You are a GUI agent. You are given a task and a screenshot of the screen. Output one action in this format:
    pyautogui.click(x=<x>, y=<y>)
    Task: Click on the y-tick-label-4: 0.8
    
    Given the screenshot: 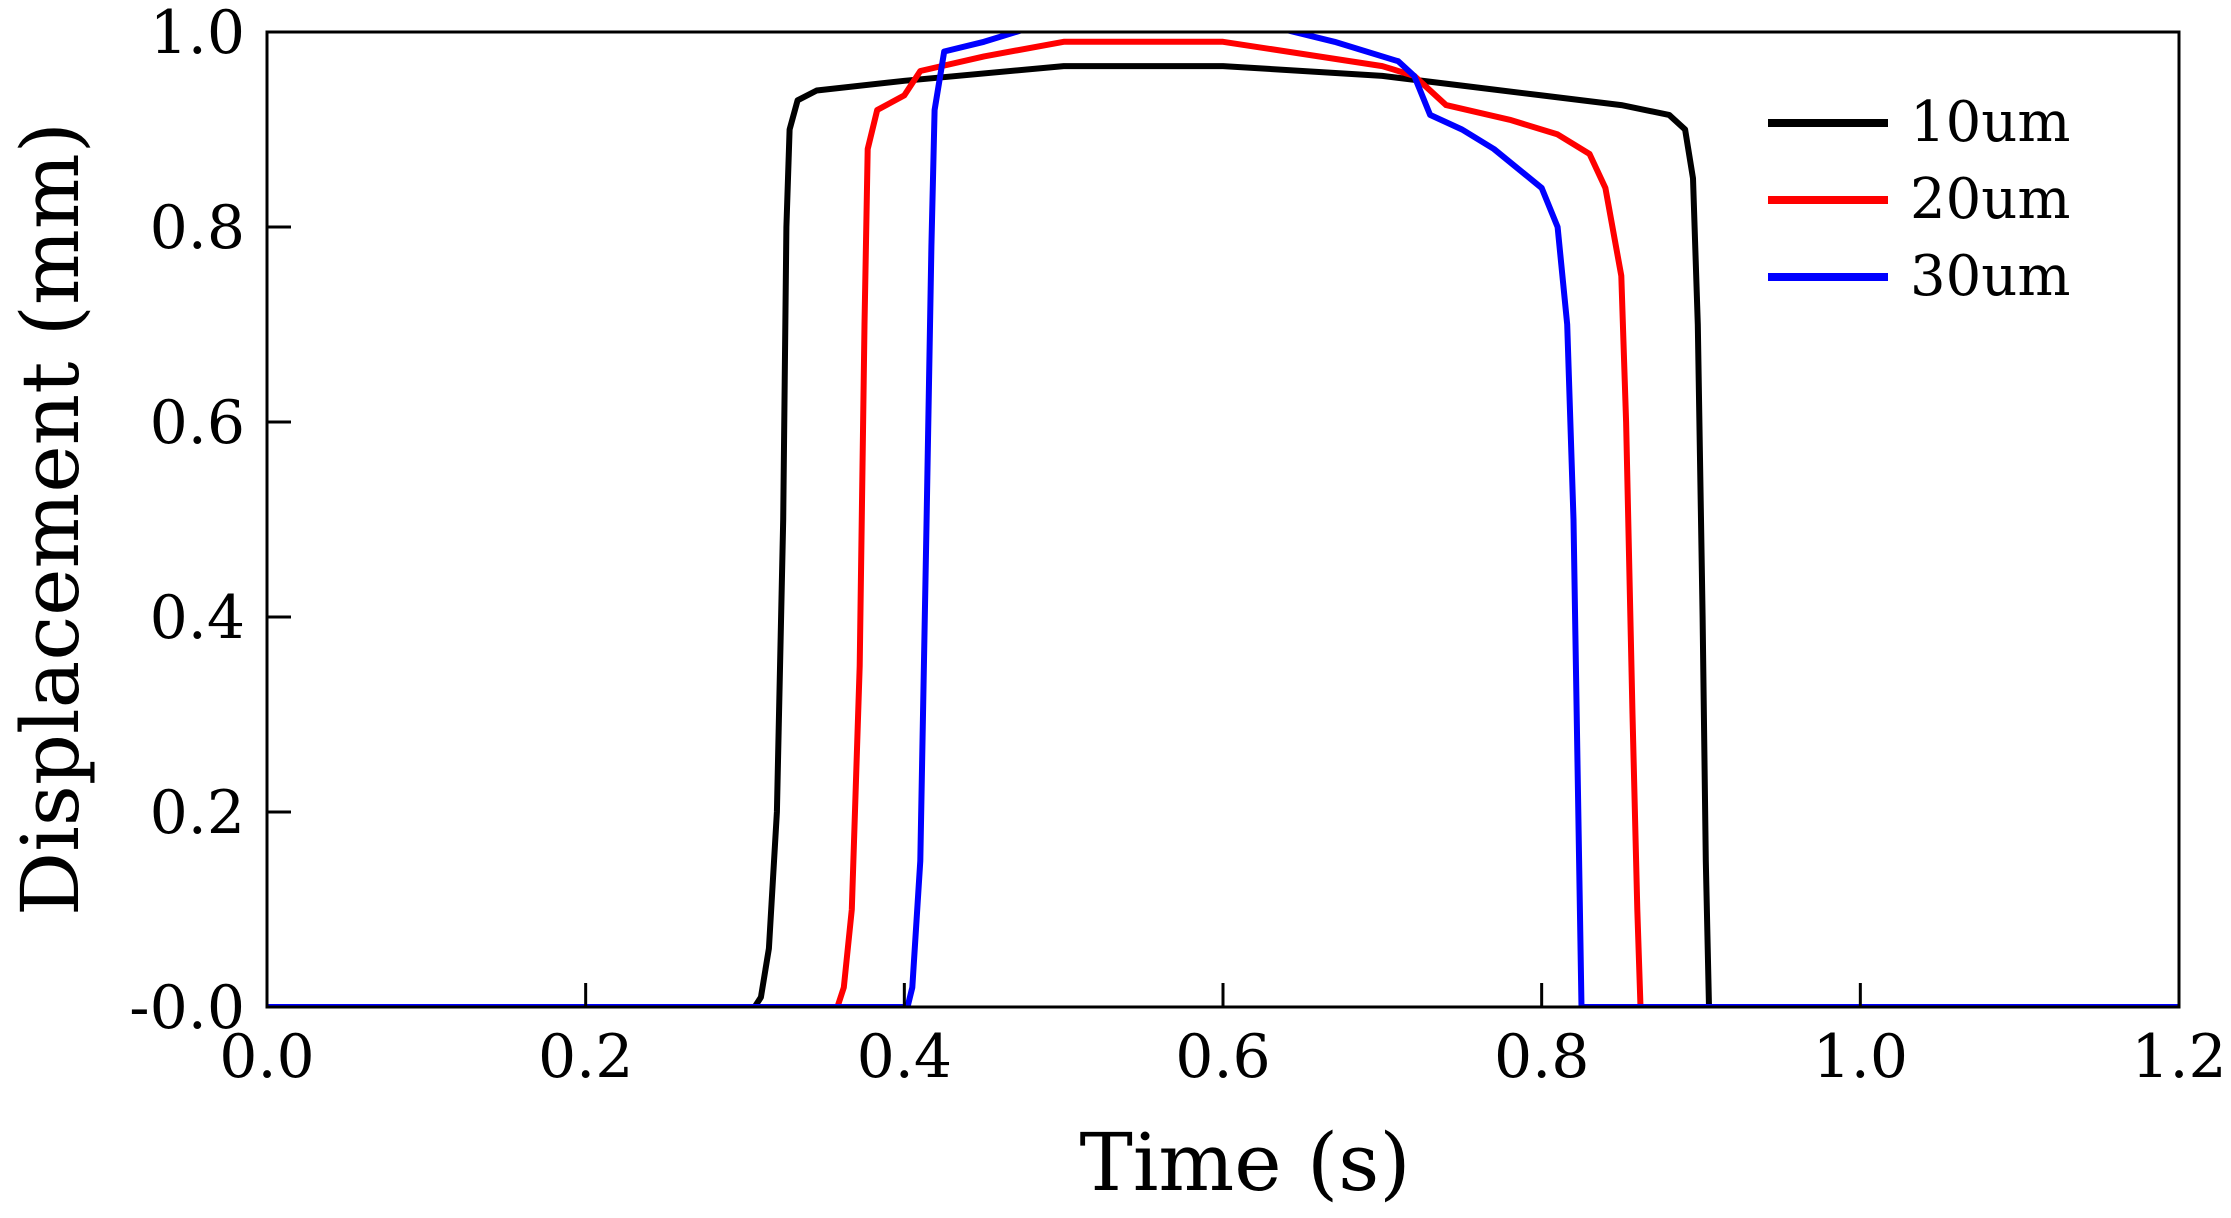 What is the action you would take?
    pyautogui.click(x=197, y=228)
    